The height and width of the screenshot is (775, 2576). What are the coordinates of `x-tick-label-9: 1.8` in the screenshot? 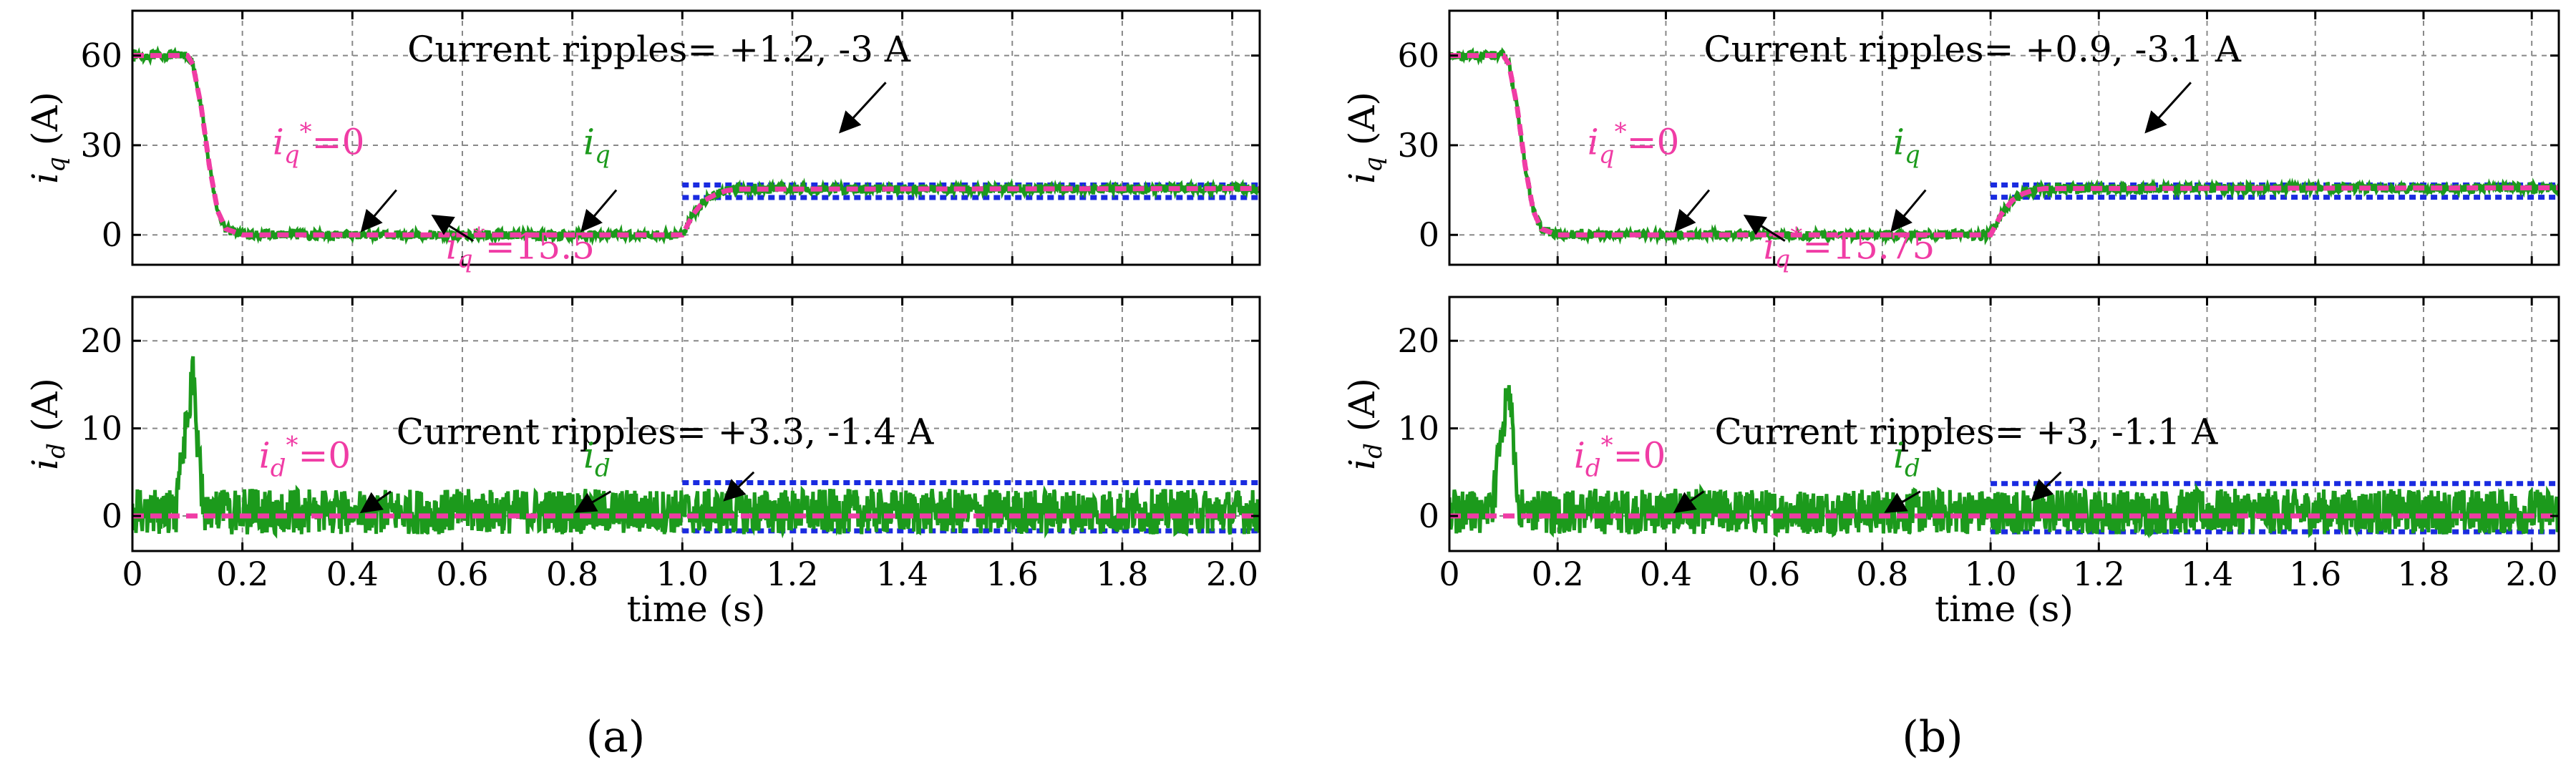 It's located at (1122, 574).